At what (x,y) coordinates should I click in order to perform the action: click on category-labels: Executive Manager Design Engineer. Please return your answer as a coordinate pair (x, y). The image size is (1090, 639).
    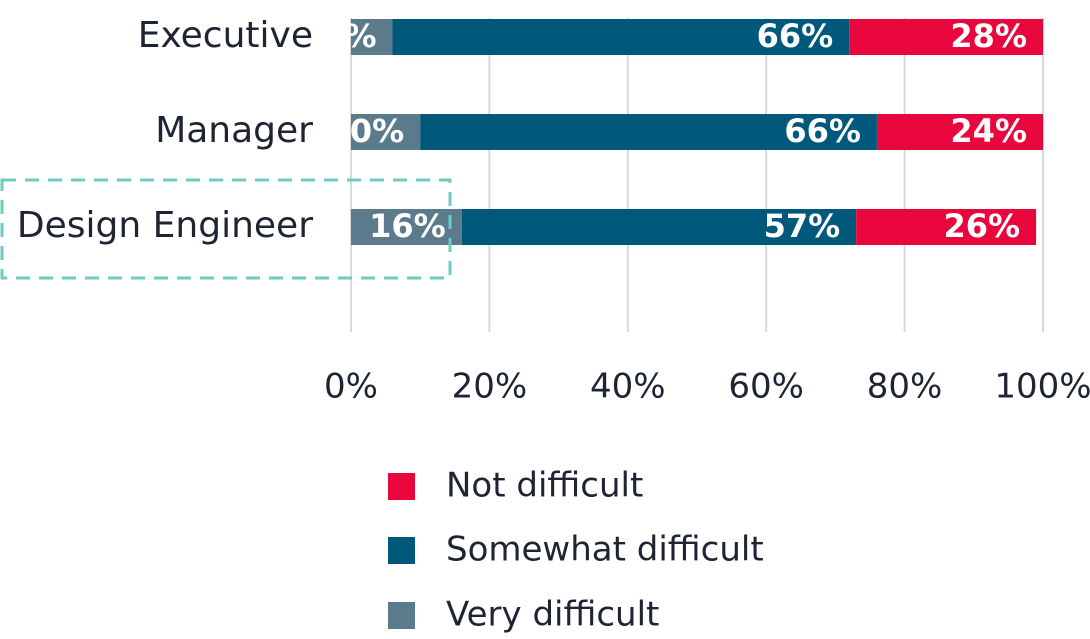
    Looking at the image, I should click on (165, 130).